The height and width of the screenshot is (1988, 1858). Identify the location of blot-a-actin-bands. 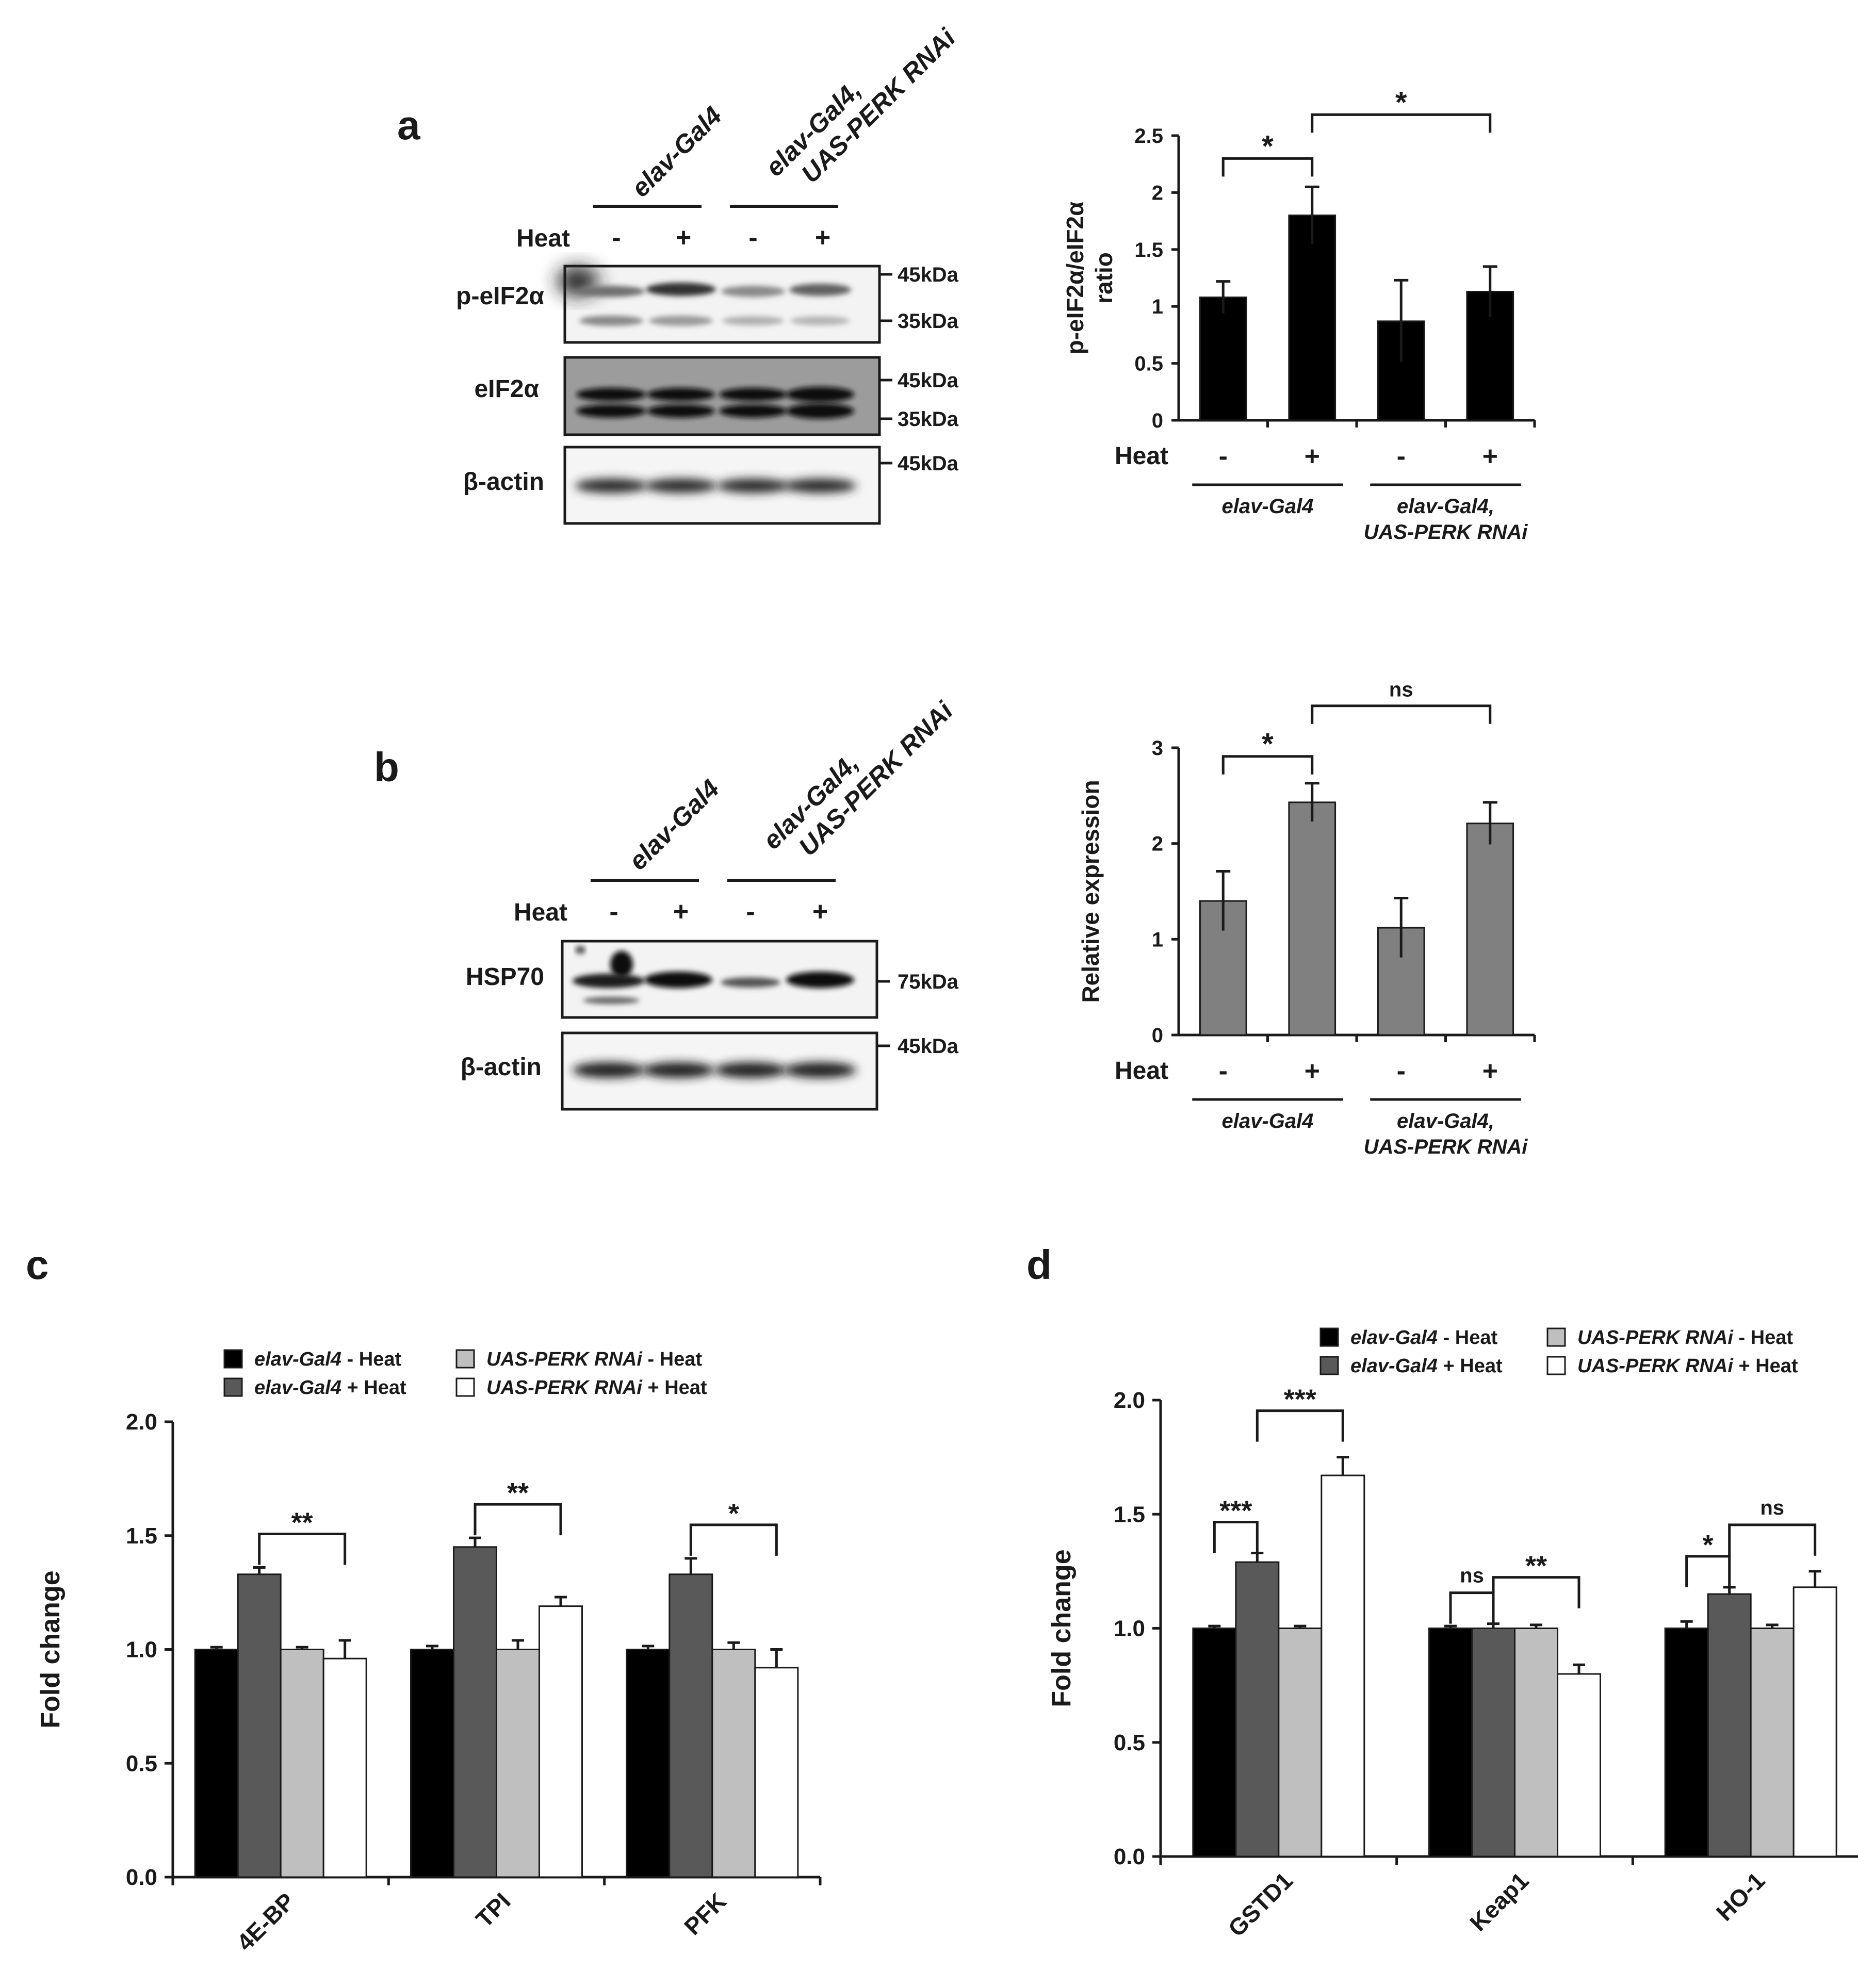
(715, 486).